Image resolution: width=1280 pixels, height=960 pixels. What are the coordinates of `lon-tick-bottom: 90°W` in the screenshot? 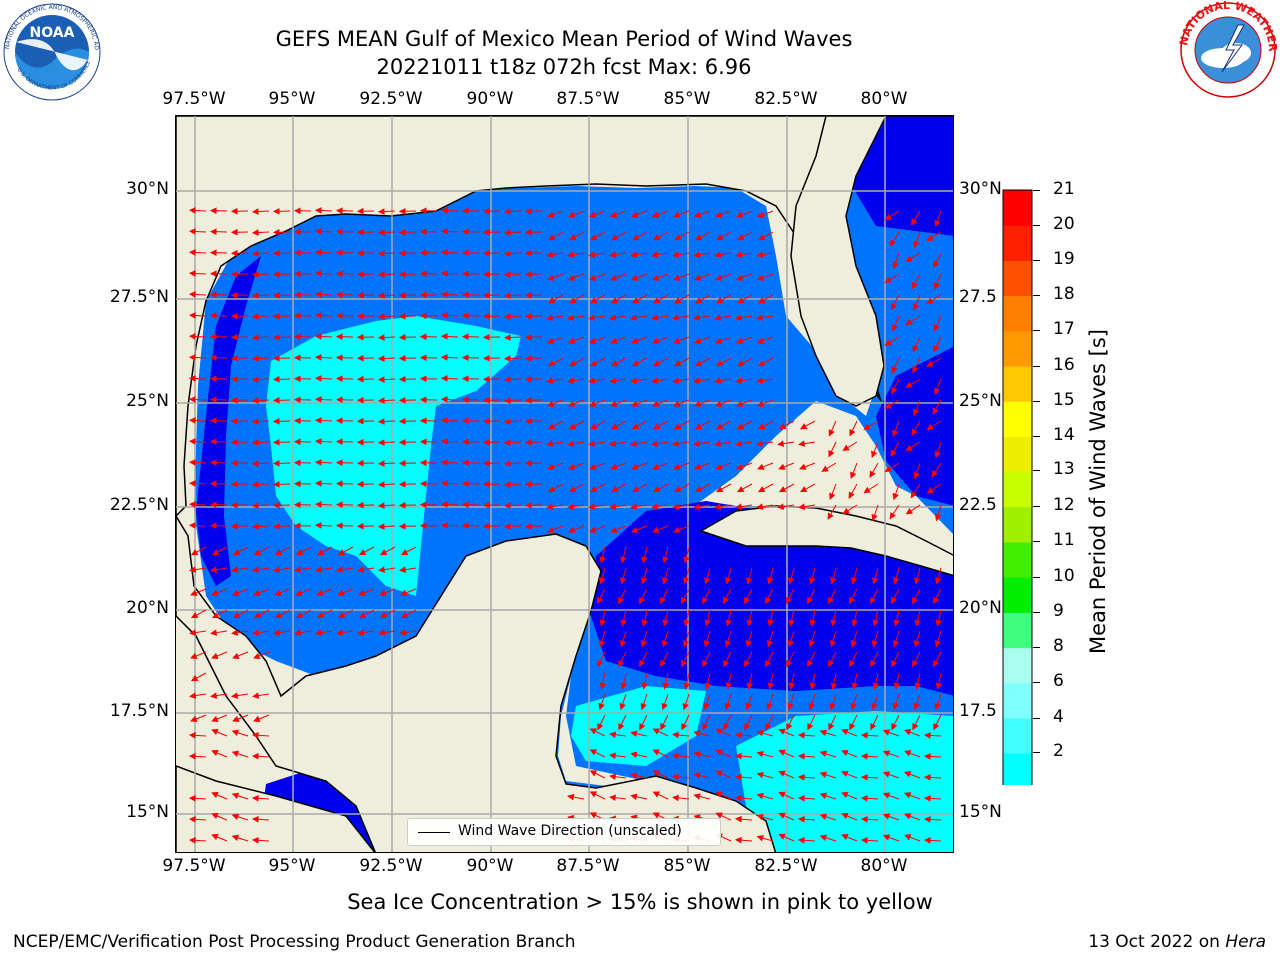 It's located at (490, 866).